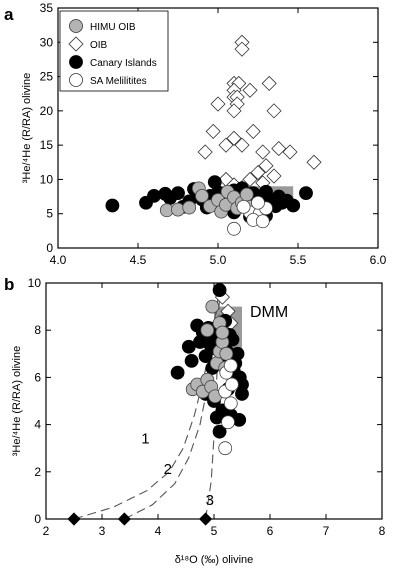  I want to click on y-tick-label-a: 10, so click(47, 179).